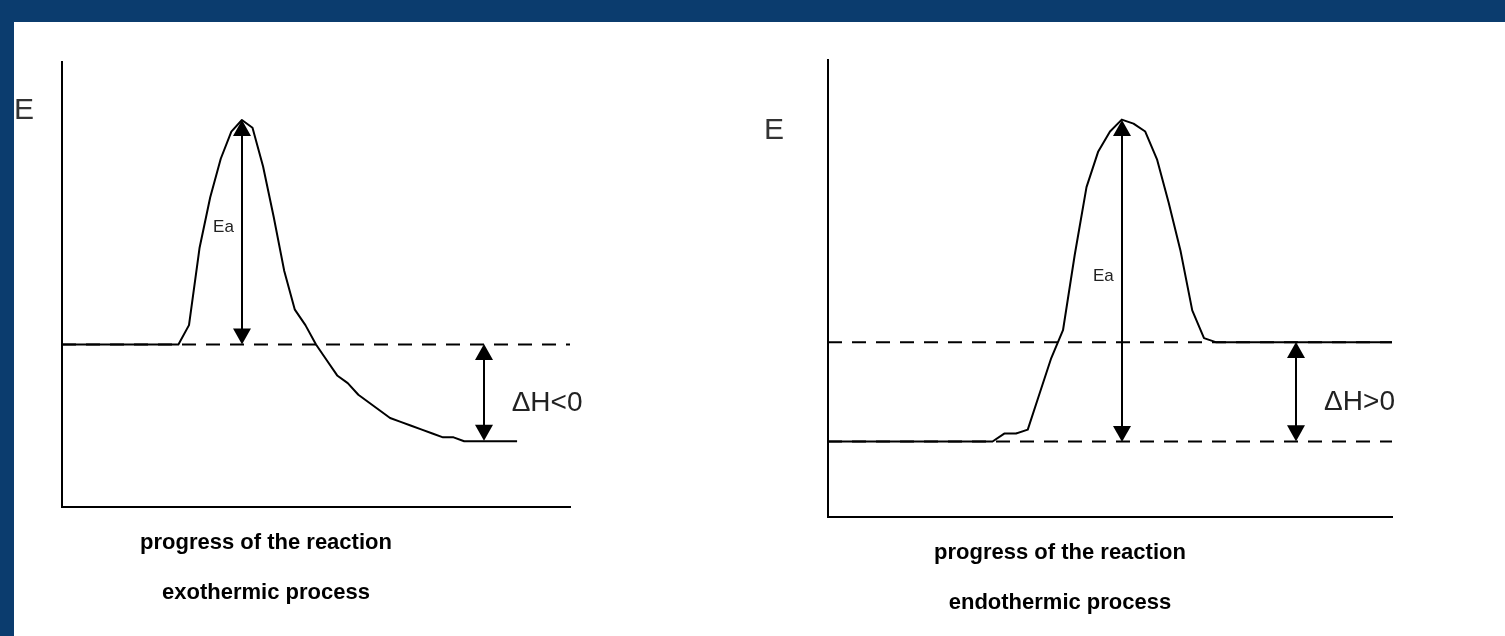 Image resolution: width=1505 pixels, height=636 pixels. Describe the element at coordinates (1359, 400) in the screenshot. I see `annotation: ΔH>0` at that location.